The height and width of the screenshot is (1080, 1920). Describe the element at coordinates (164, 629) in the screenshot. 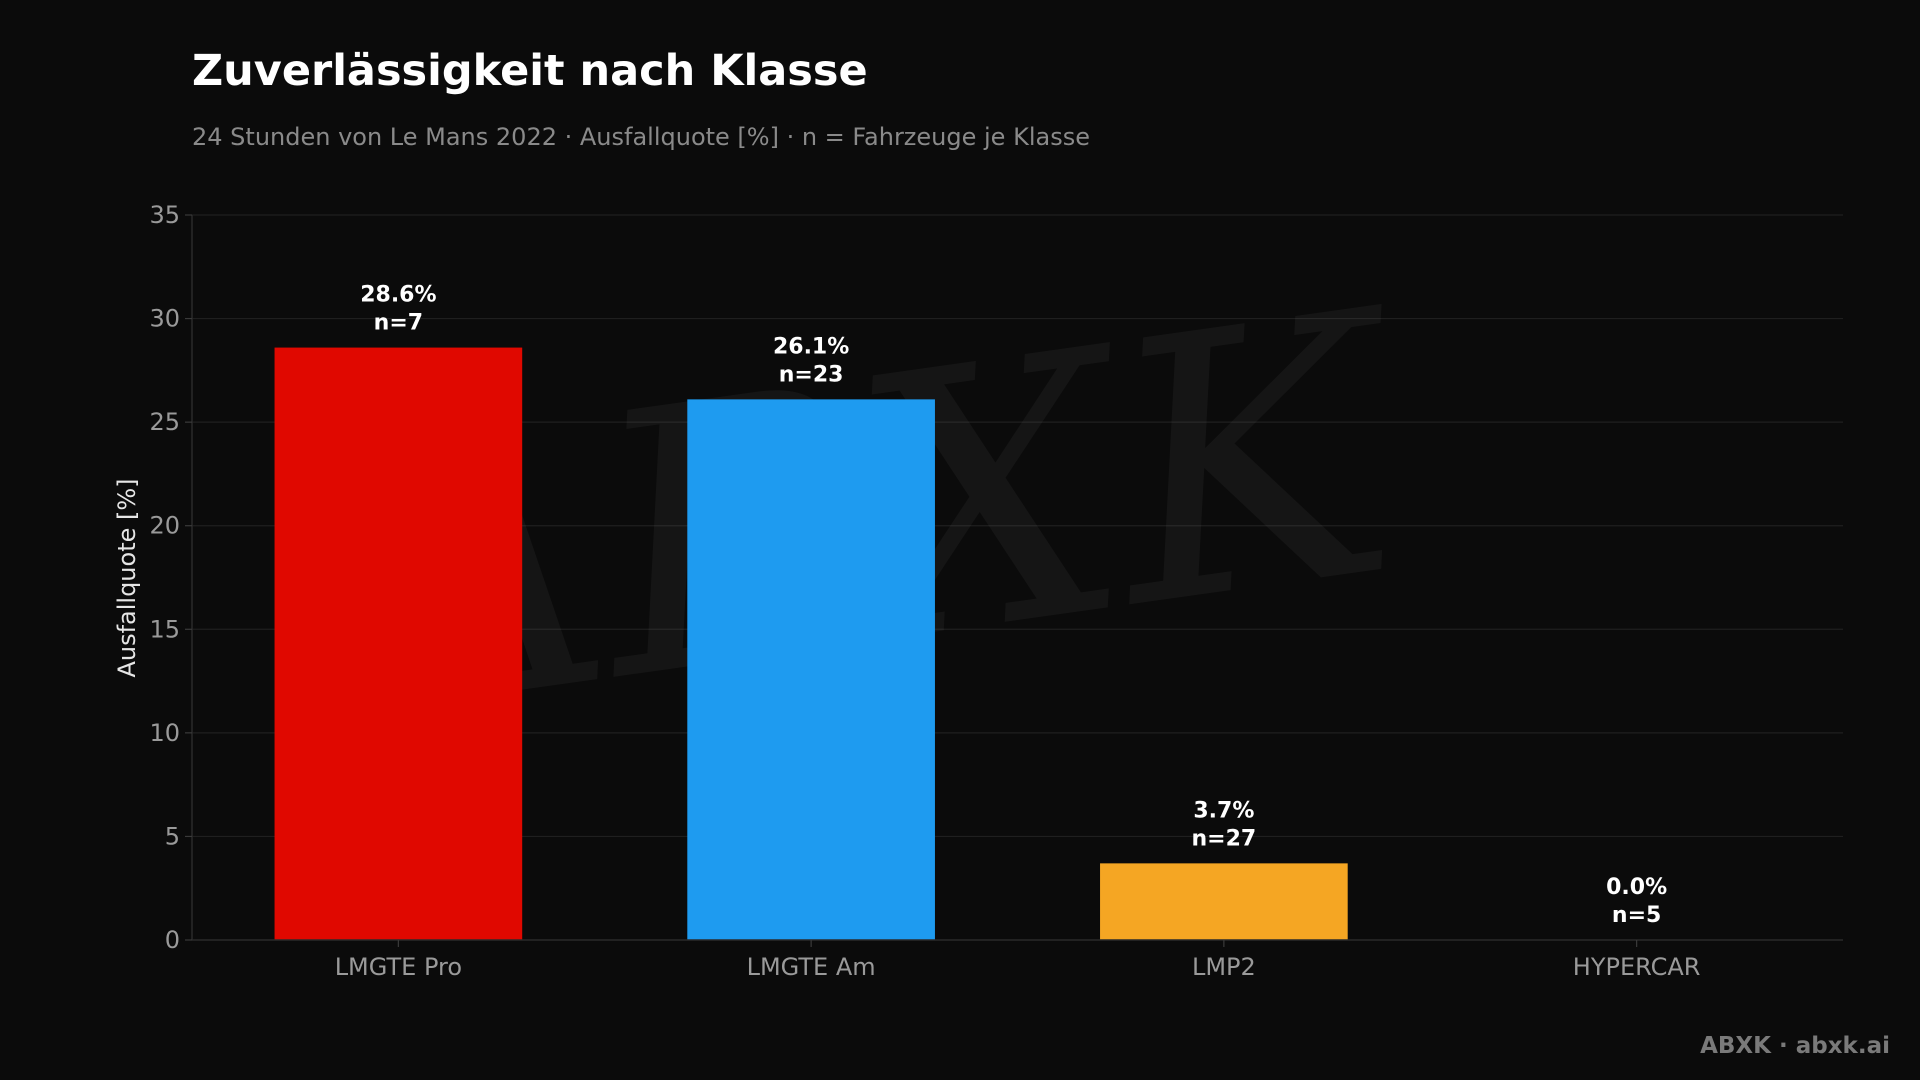

I see `y-tick-label: 15` at that location.